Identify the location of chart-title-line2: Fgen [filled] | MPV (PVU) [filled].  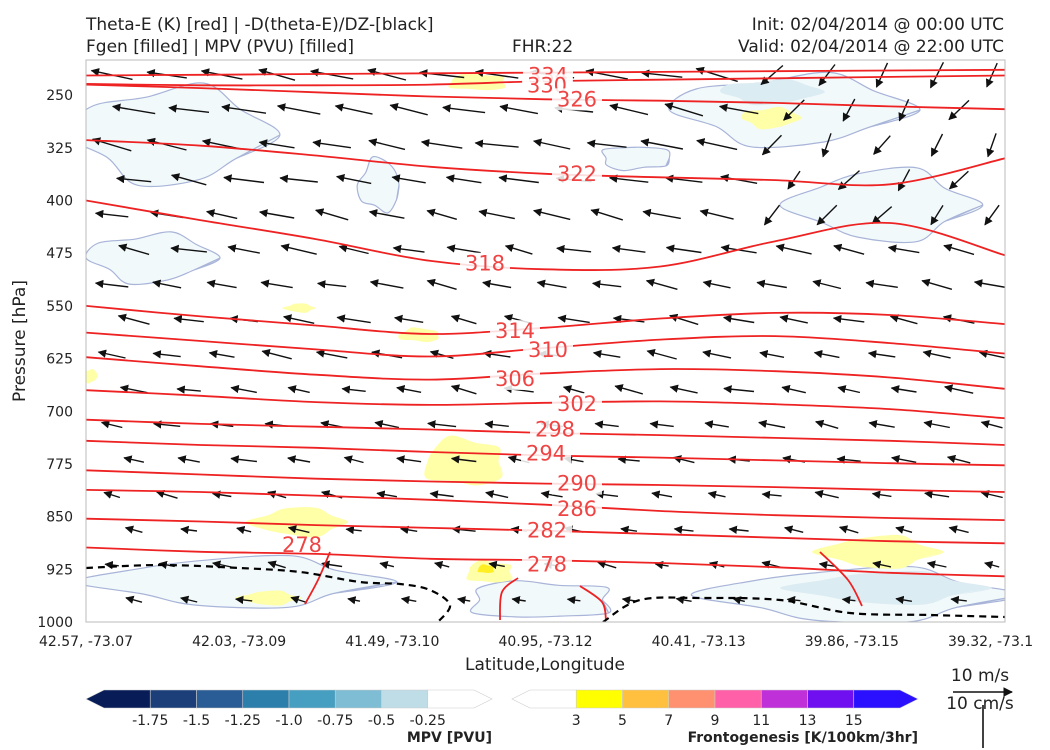
(220, 47).